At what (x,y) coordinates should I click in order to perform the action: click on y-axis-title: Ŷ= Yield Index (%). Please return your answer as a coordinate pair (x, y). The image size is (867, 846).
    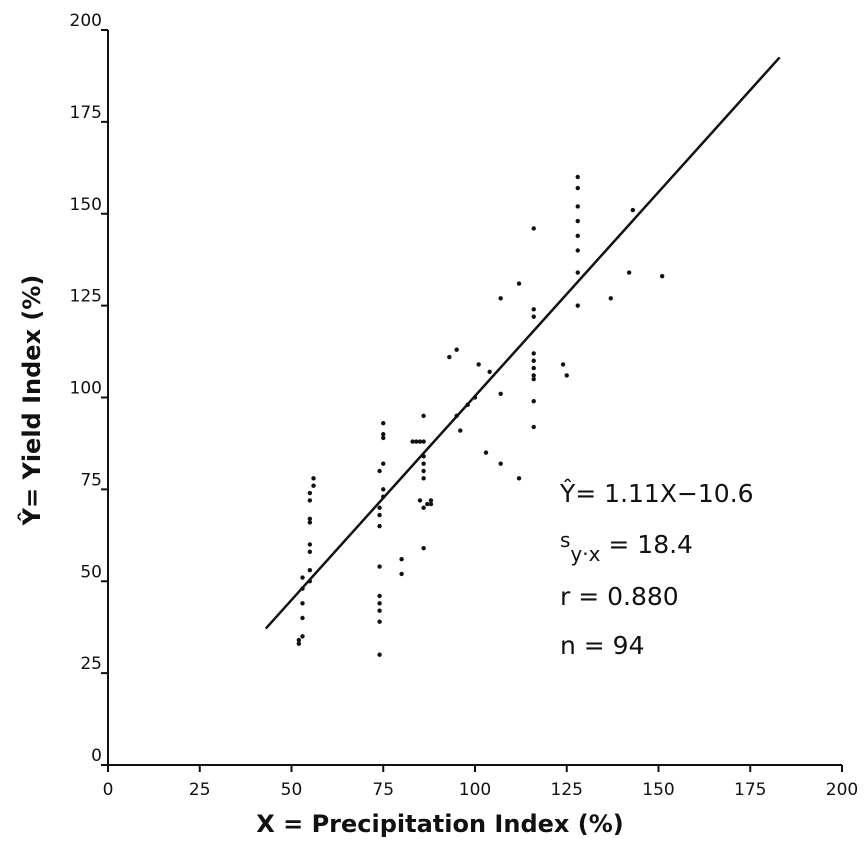
    Looking at the image, I should click on (31, 401).